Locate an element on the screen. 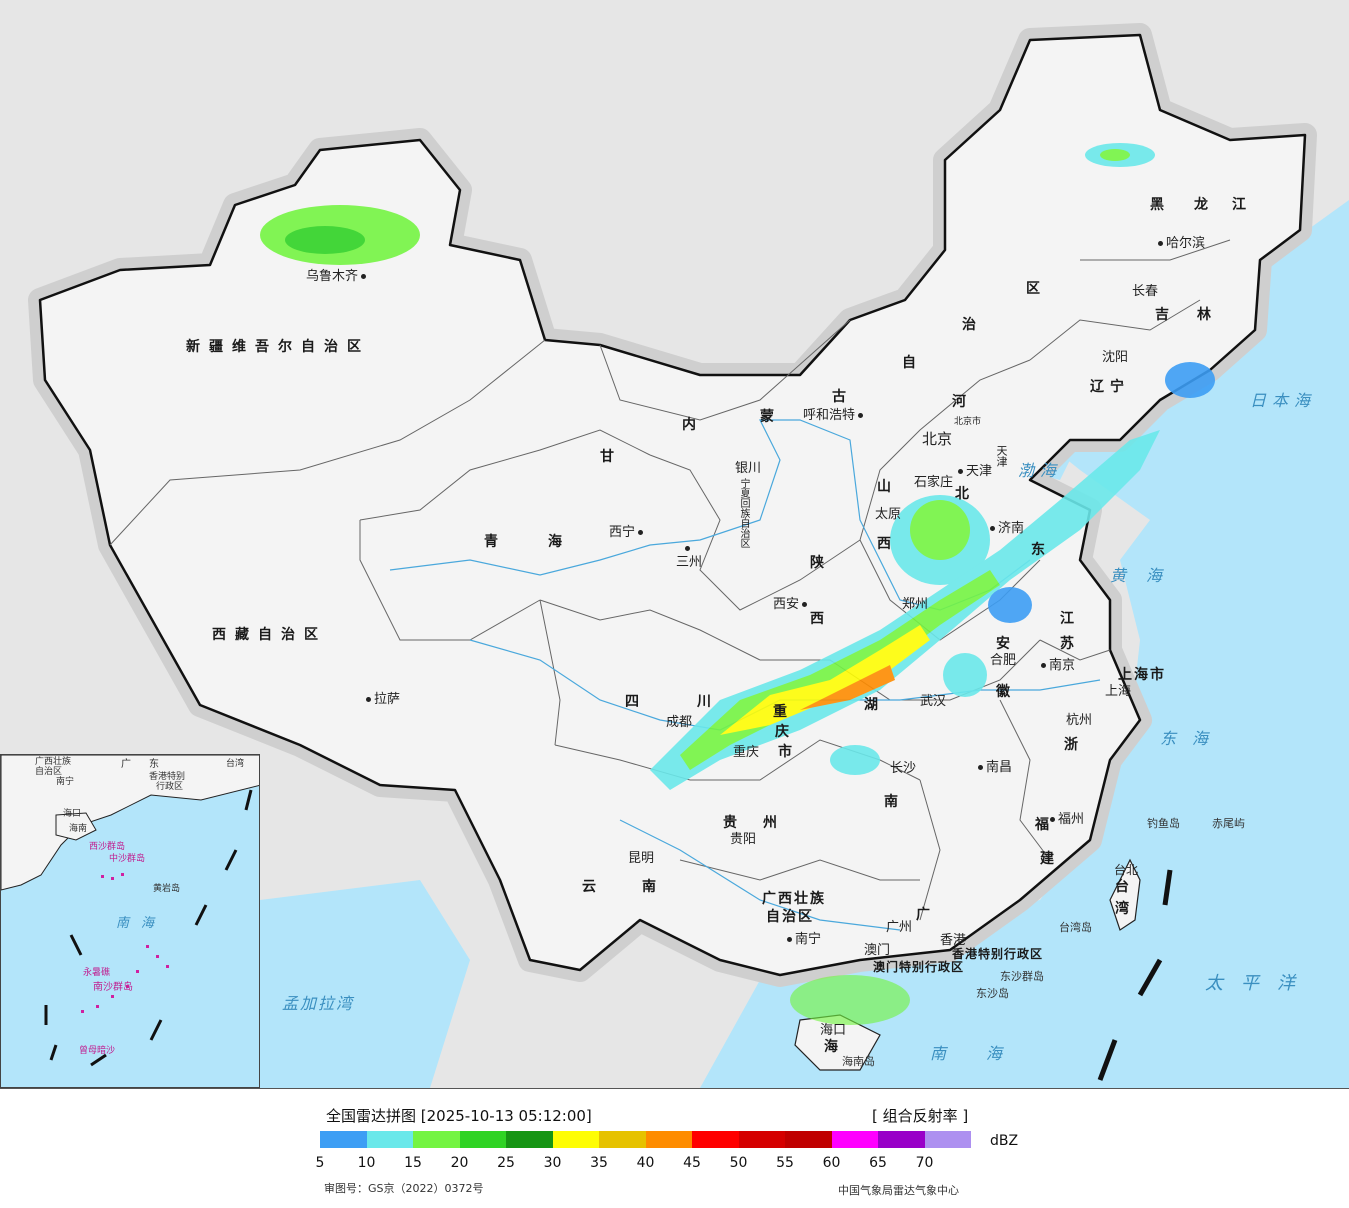 The image size is (1349, 1208). label-lin: 林 is located at coordinates (1204, 315).